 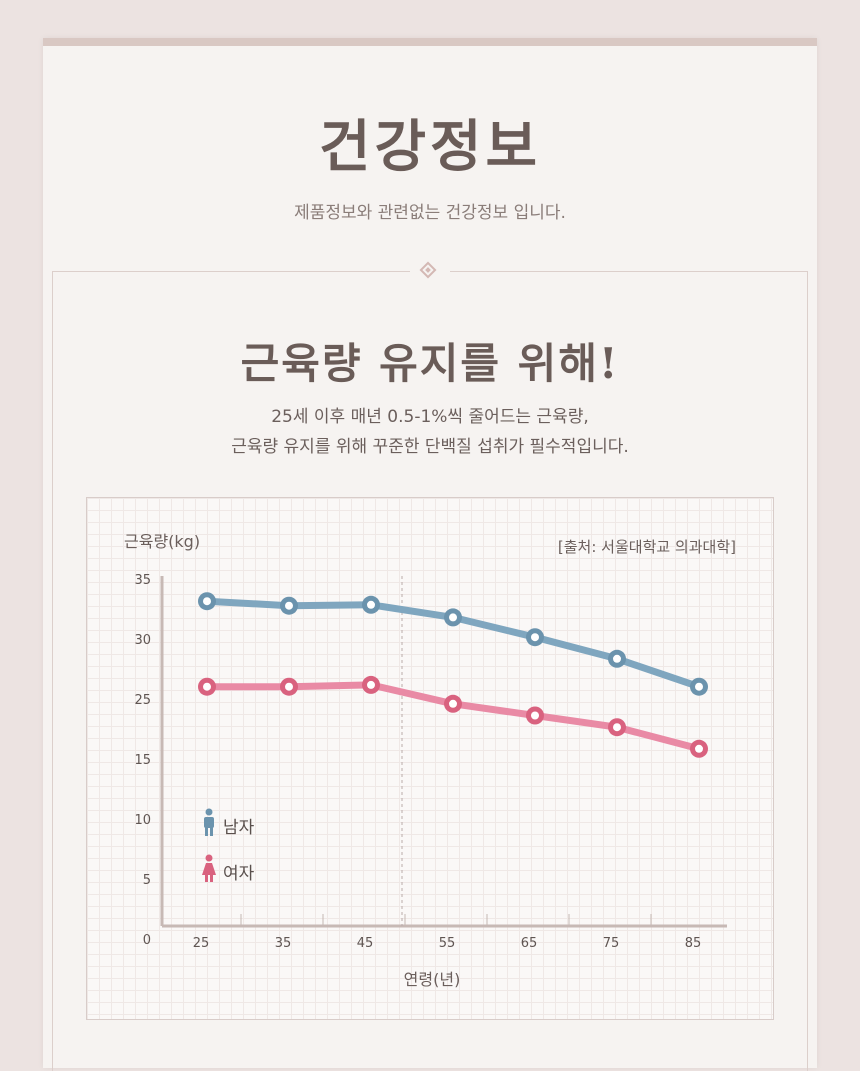 I want to click on x-tick-label: 85, so click(x=693, y=943).